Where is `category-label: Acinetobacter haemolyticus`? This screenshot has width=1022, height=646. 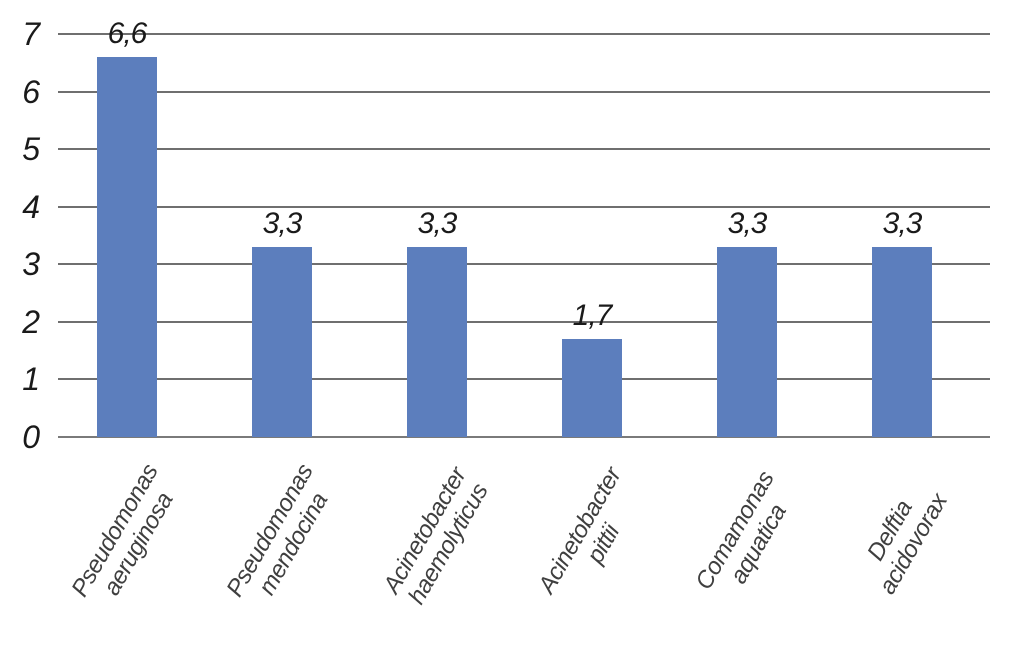
category-label: Acinetobacter haemolyticus is located at coordinates (436, 536).